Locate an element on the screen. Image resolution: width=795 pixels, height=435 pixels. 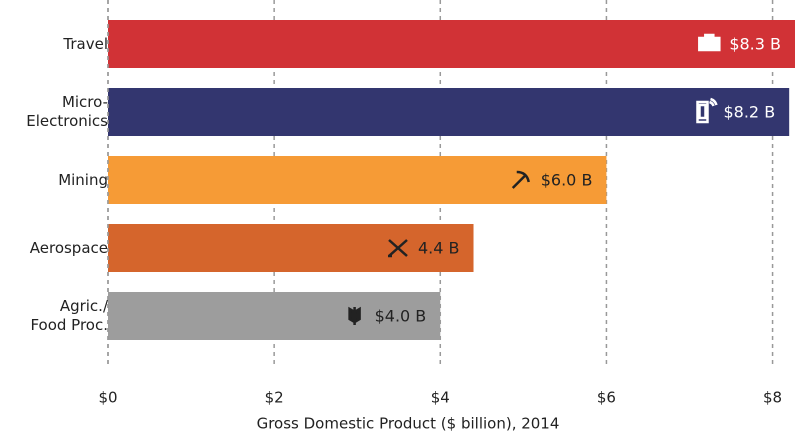
value-label: $6.0 B is located at coordinates (567, 180).